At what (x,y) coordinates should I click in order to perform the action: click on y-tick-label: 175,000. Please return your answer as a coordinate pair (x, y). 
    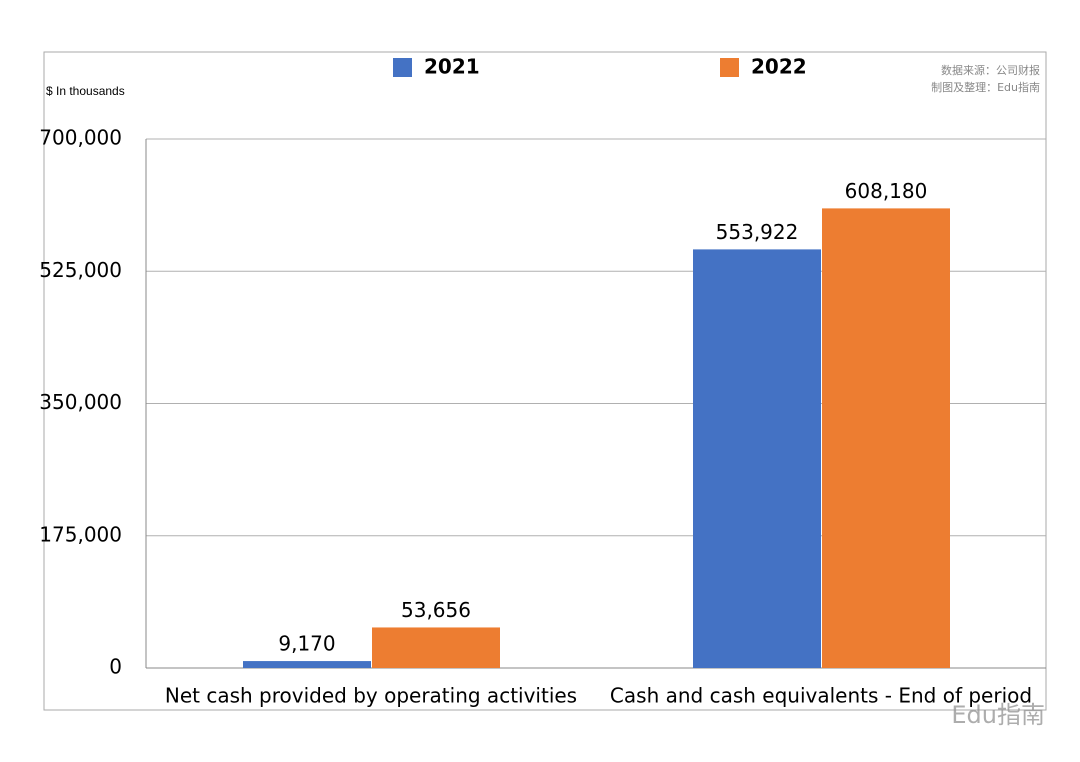
    Looking at the image, I should click on (80, 534).